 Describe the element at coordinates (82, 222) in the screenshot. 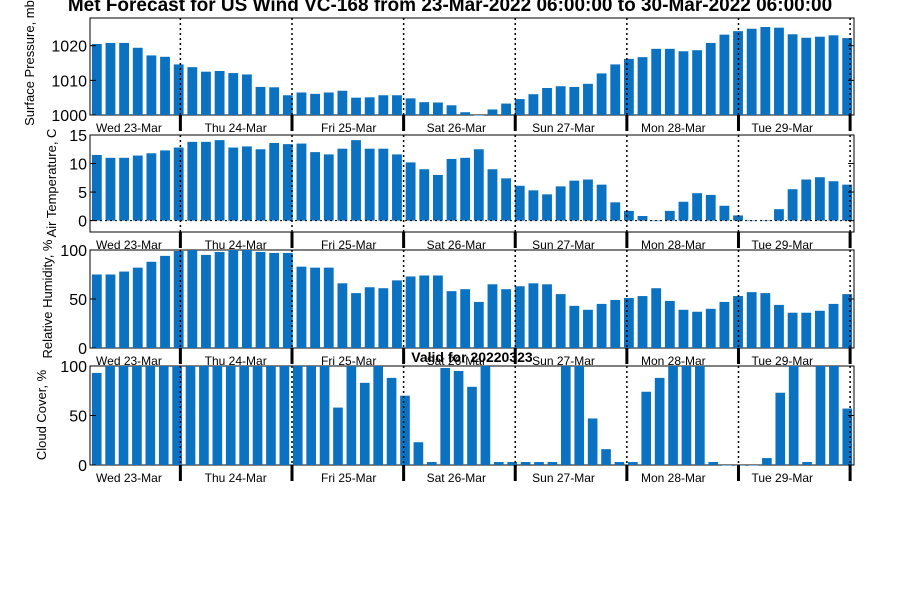

I see `y-tick-label: 0` at that location.